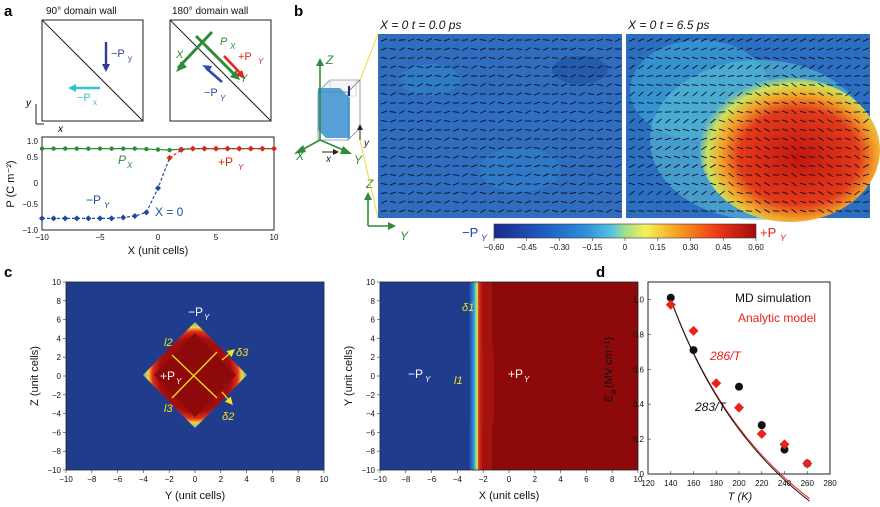 This screenshot has height=507, width=880. What do you see at coordinates (756, 247) in the screenshot?
I see `colorbar-tick-label: 0.60` at bounding box center [756, 247].